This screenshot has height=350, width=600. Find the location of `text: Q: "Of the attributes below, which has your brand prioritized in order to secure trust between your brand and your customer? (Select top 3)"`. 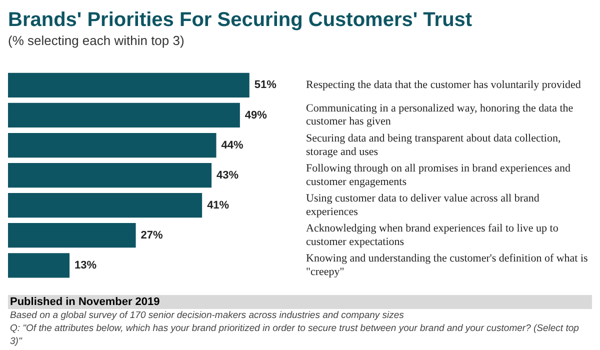

text: Q: "Of the attributes below, which has your brand prioritized in order to secure trust between your brand and your customer? (Select top 3)" is located at coordinates (294, 335).